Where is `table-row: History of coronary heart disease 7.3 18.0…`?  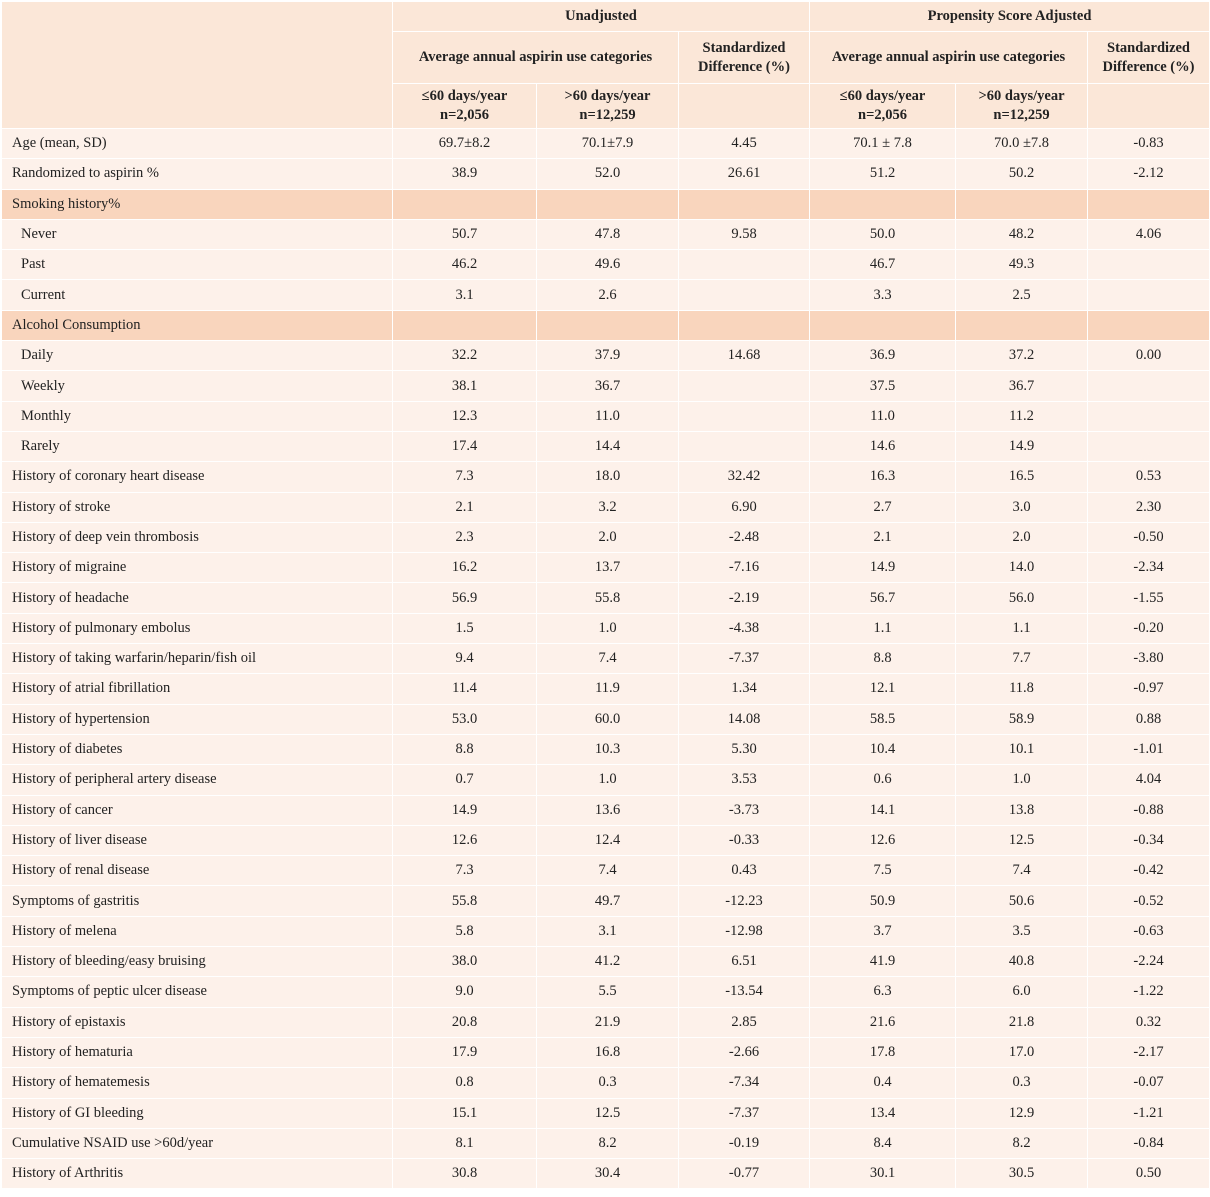 table-row: History of coronary heart disease 7.3 18.0… is located at coordinates (605, 477).